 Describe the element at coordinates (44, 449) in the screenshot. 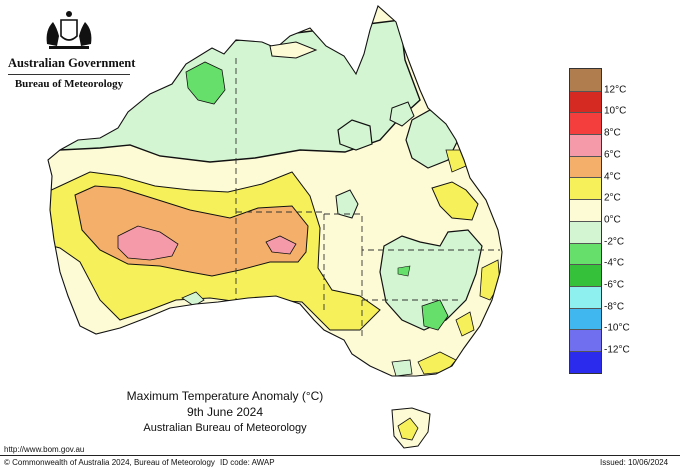

I see `footer-url: http://www.bom.gov.au` at that location.